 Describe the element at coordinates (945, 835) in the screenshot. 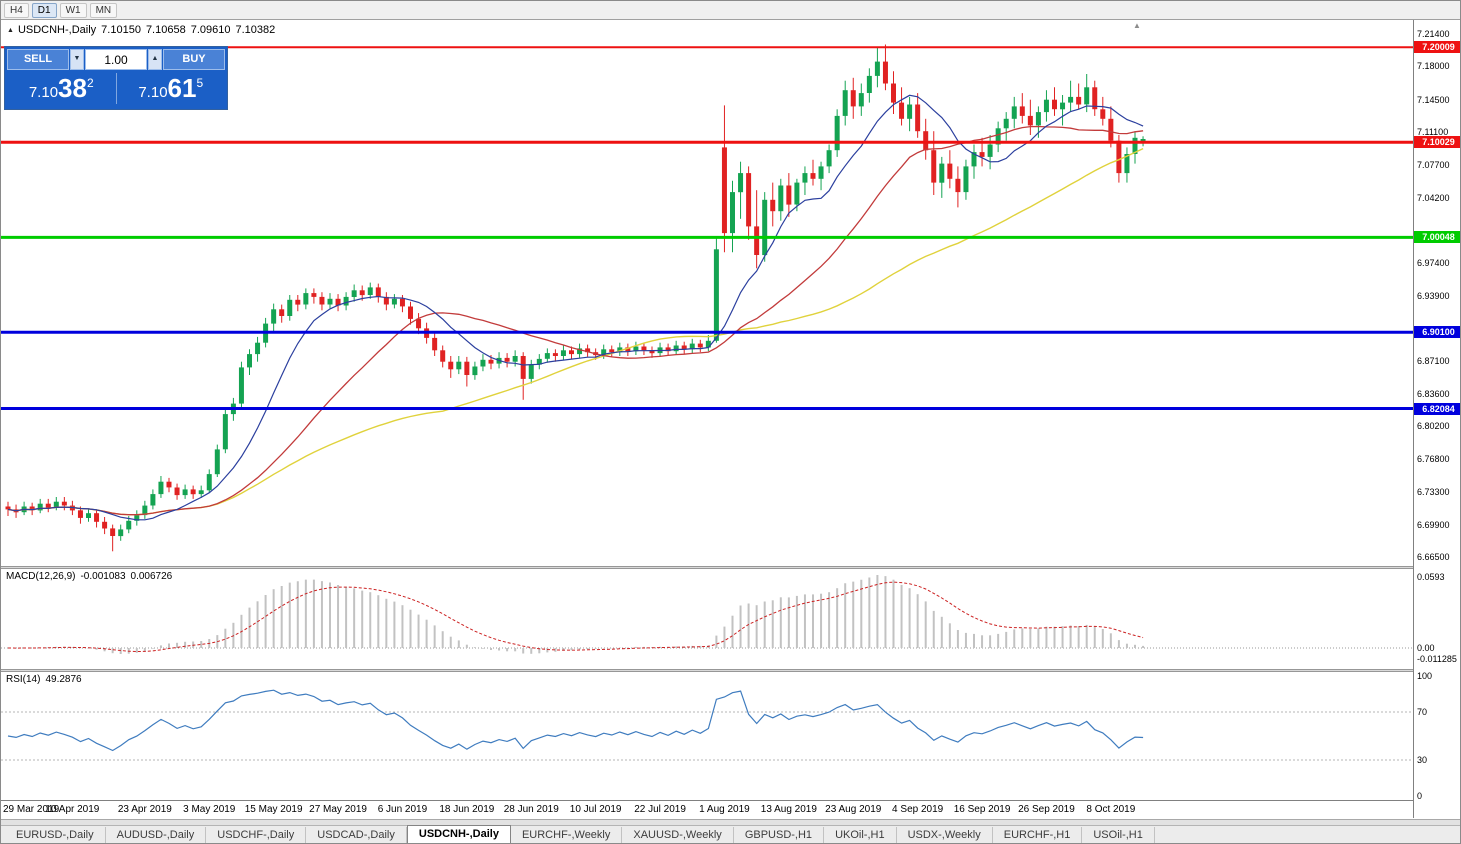

I see `chart-tab-usdx-weekly: USDX-,Weekly` at that location.